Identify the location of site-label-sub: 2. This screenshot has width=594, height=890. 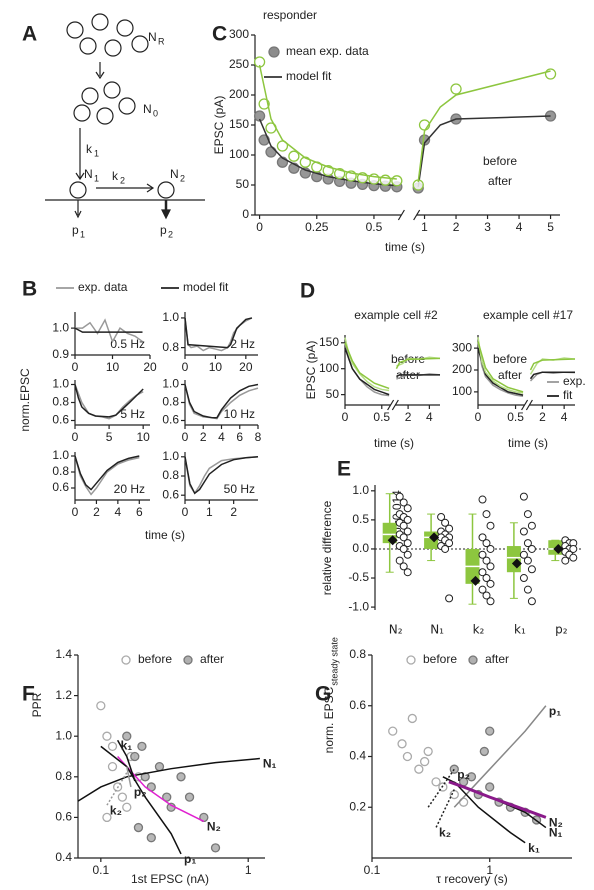
(182, 178).